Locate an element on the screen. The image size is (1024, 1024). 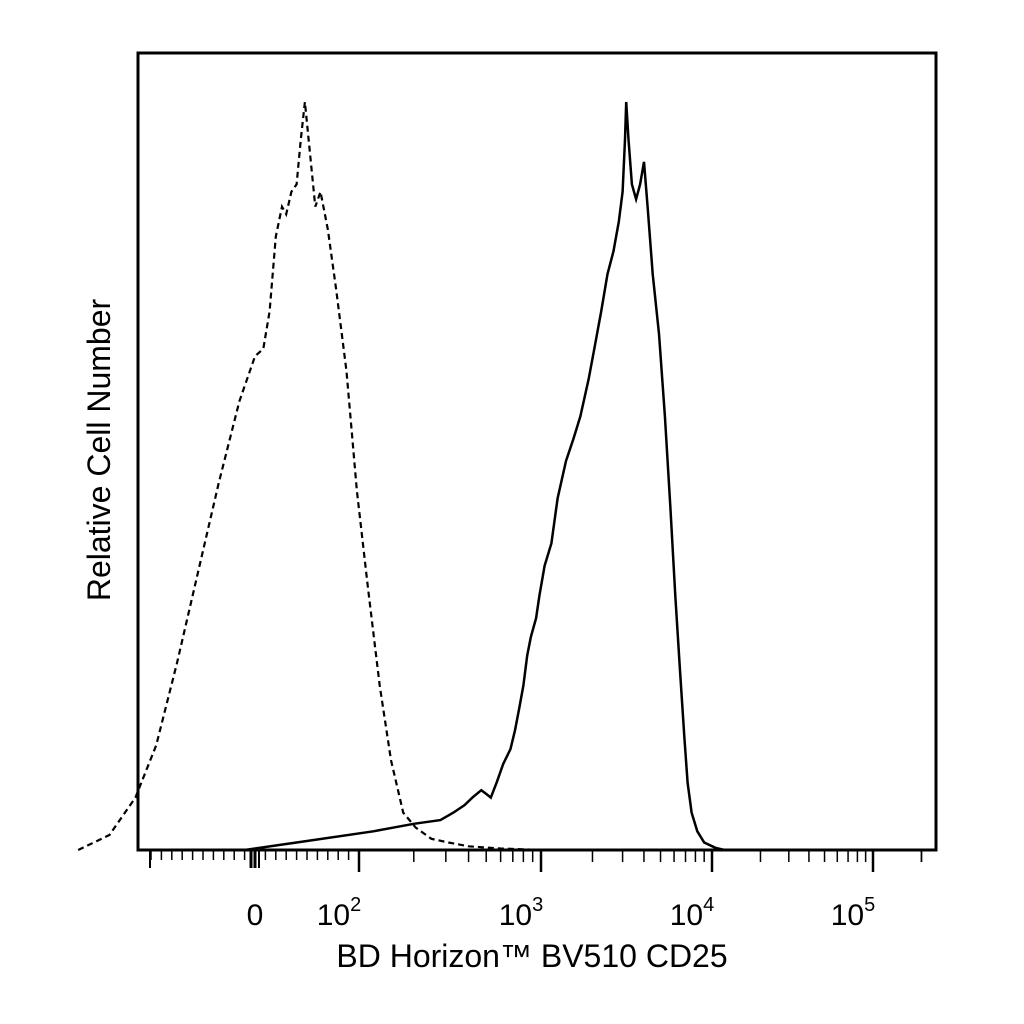
x-tick-label: 10² is located at coordinates (339, 913).